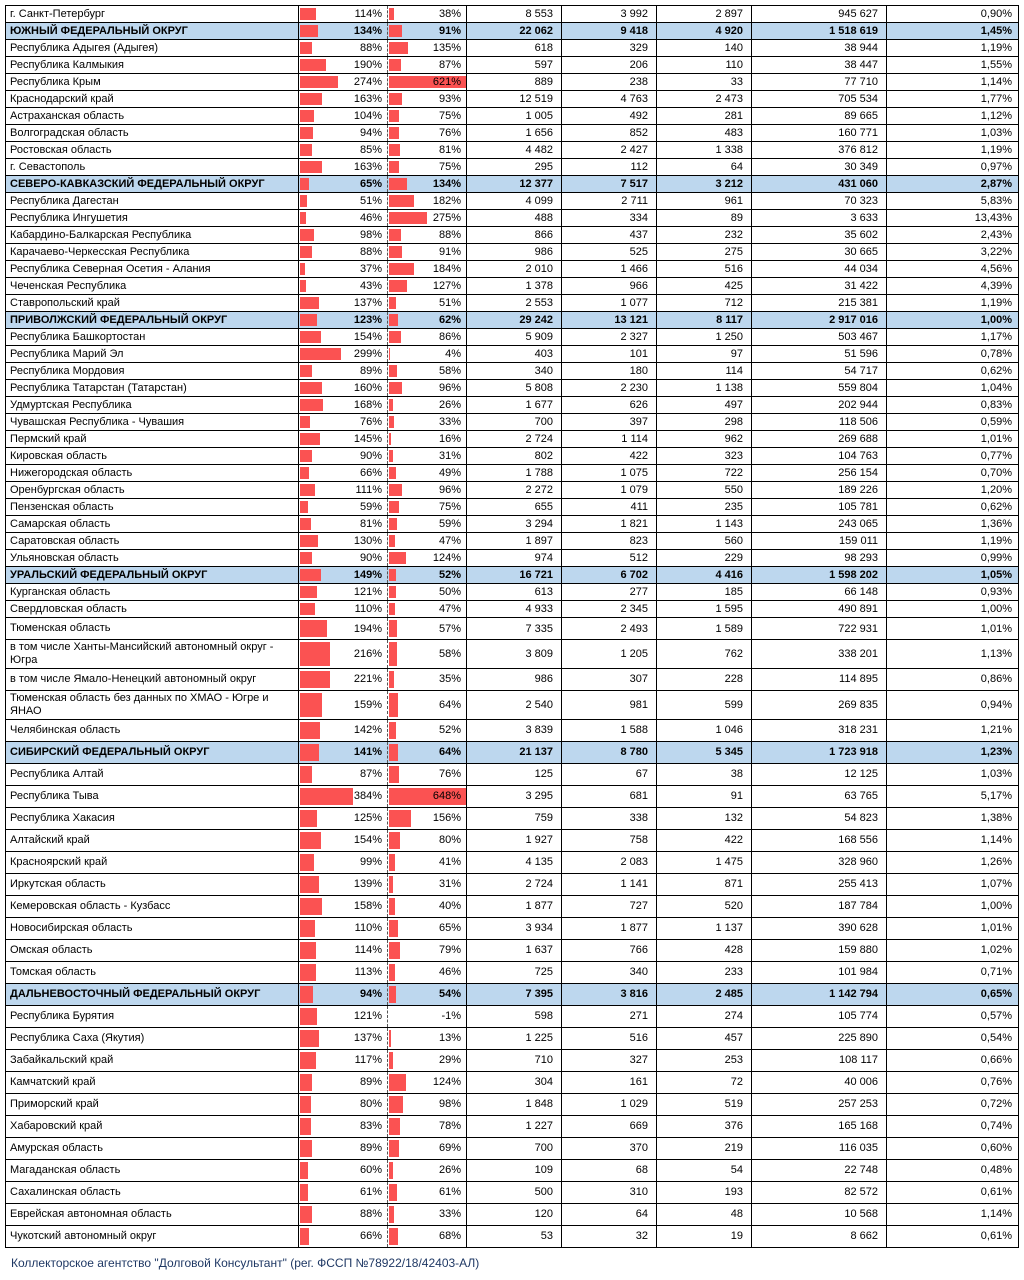 The height and width of the screenshot is (1280, 1024). Describe the element at coordinates (704, 65) in the screenshot. I see `cell-v3: 110` at that location.